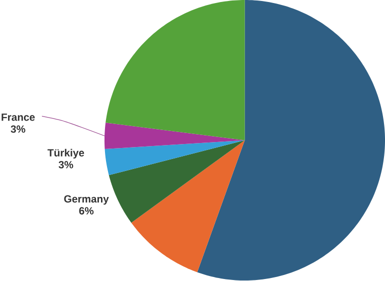  Describe the element at coordinates (86, 211) in the screenshot. I see `data-label: 6%` at that location.